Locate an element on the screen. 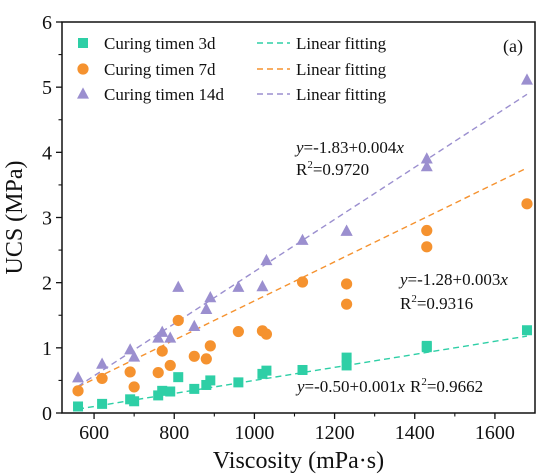  panel-label: (a) is located at coordinates (513, 46).